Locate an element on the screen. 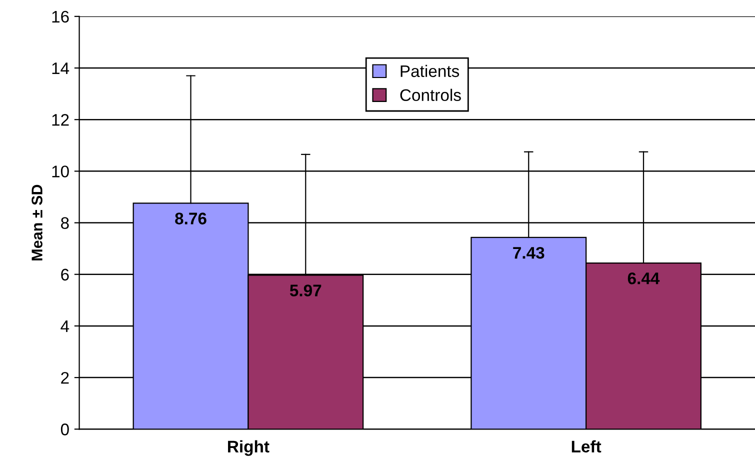 The width and height of the screenshot is (755, 469). y-tick-label: 4 is located at coordinates (65, 326).